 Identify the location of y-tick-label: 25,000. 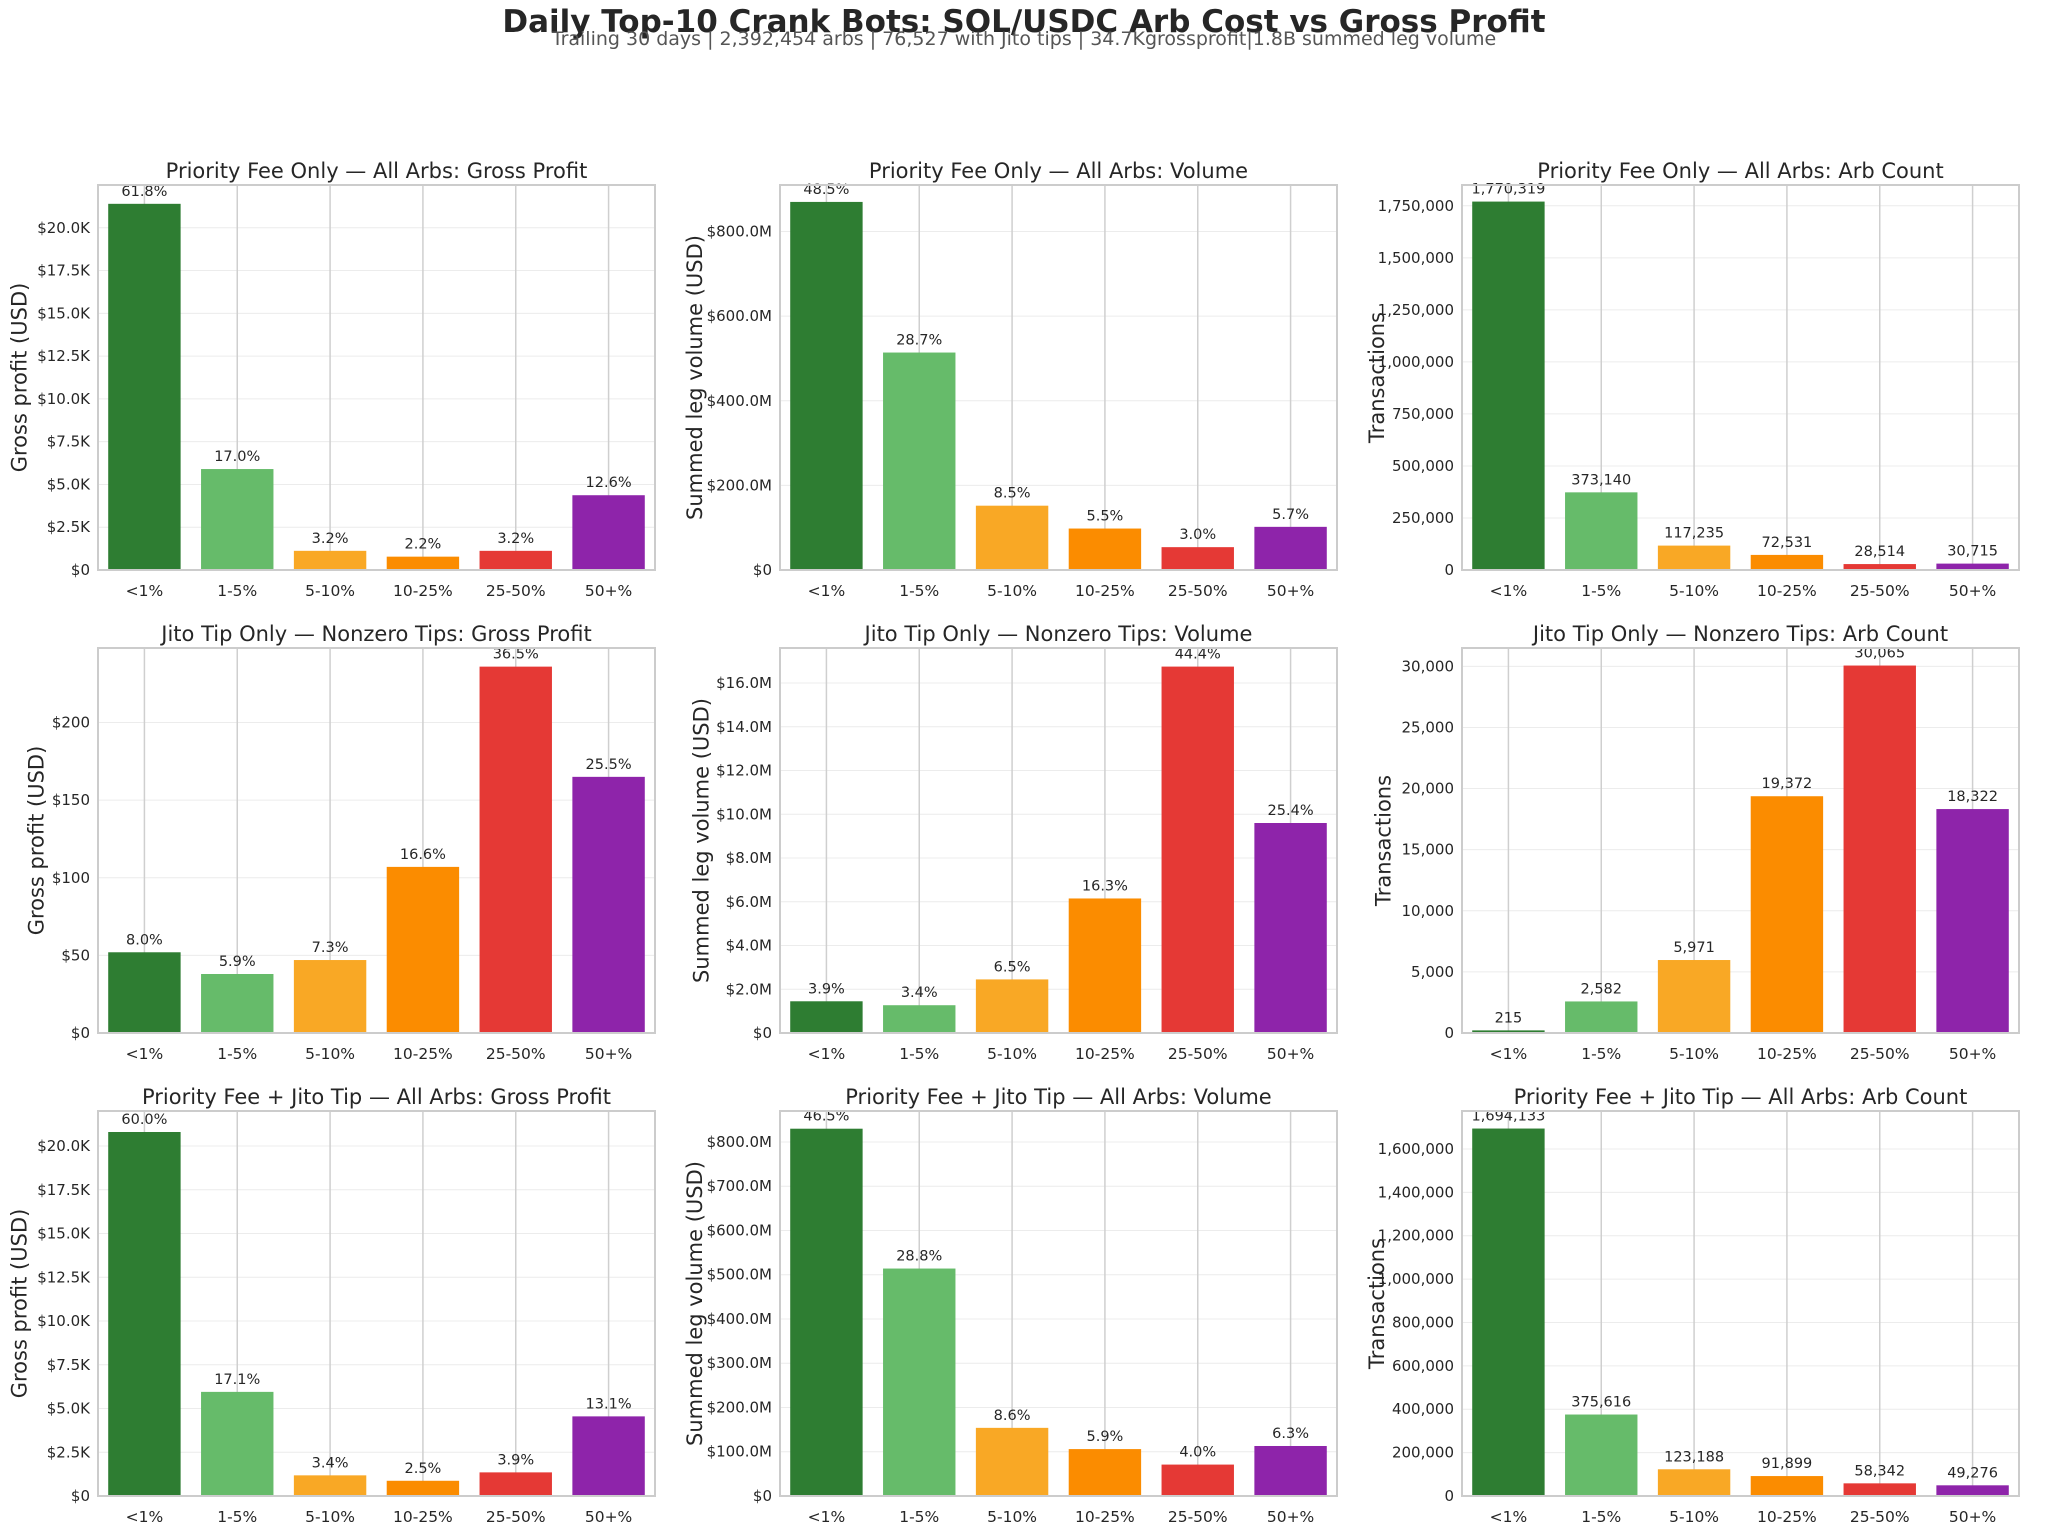
(1428, 727).